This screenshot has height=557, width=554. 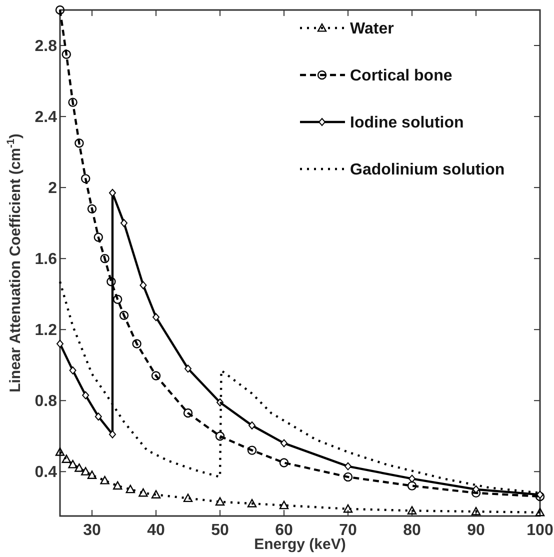 What do you see at coordinates (401, 76) in the screenshot?
I see `legend-label: Cortical bone` at bounding box center [401, 76].